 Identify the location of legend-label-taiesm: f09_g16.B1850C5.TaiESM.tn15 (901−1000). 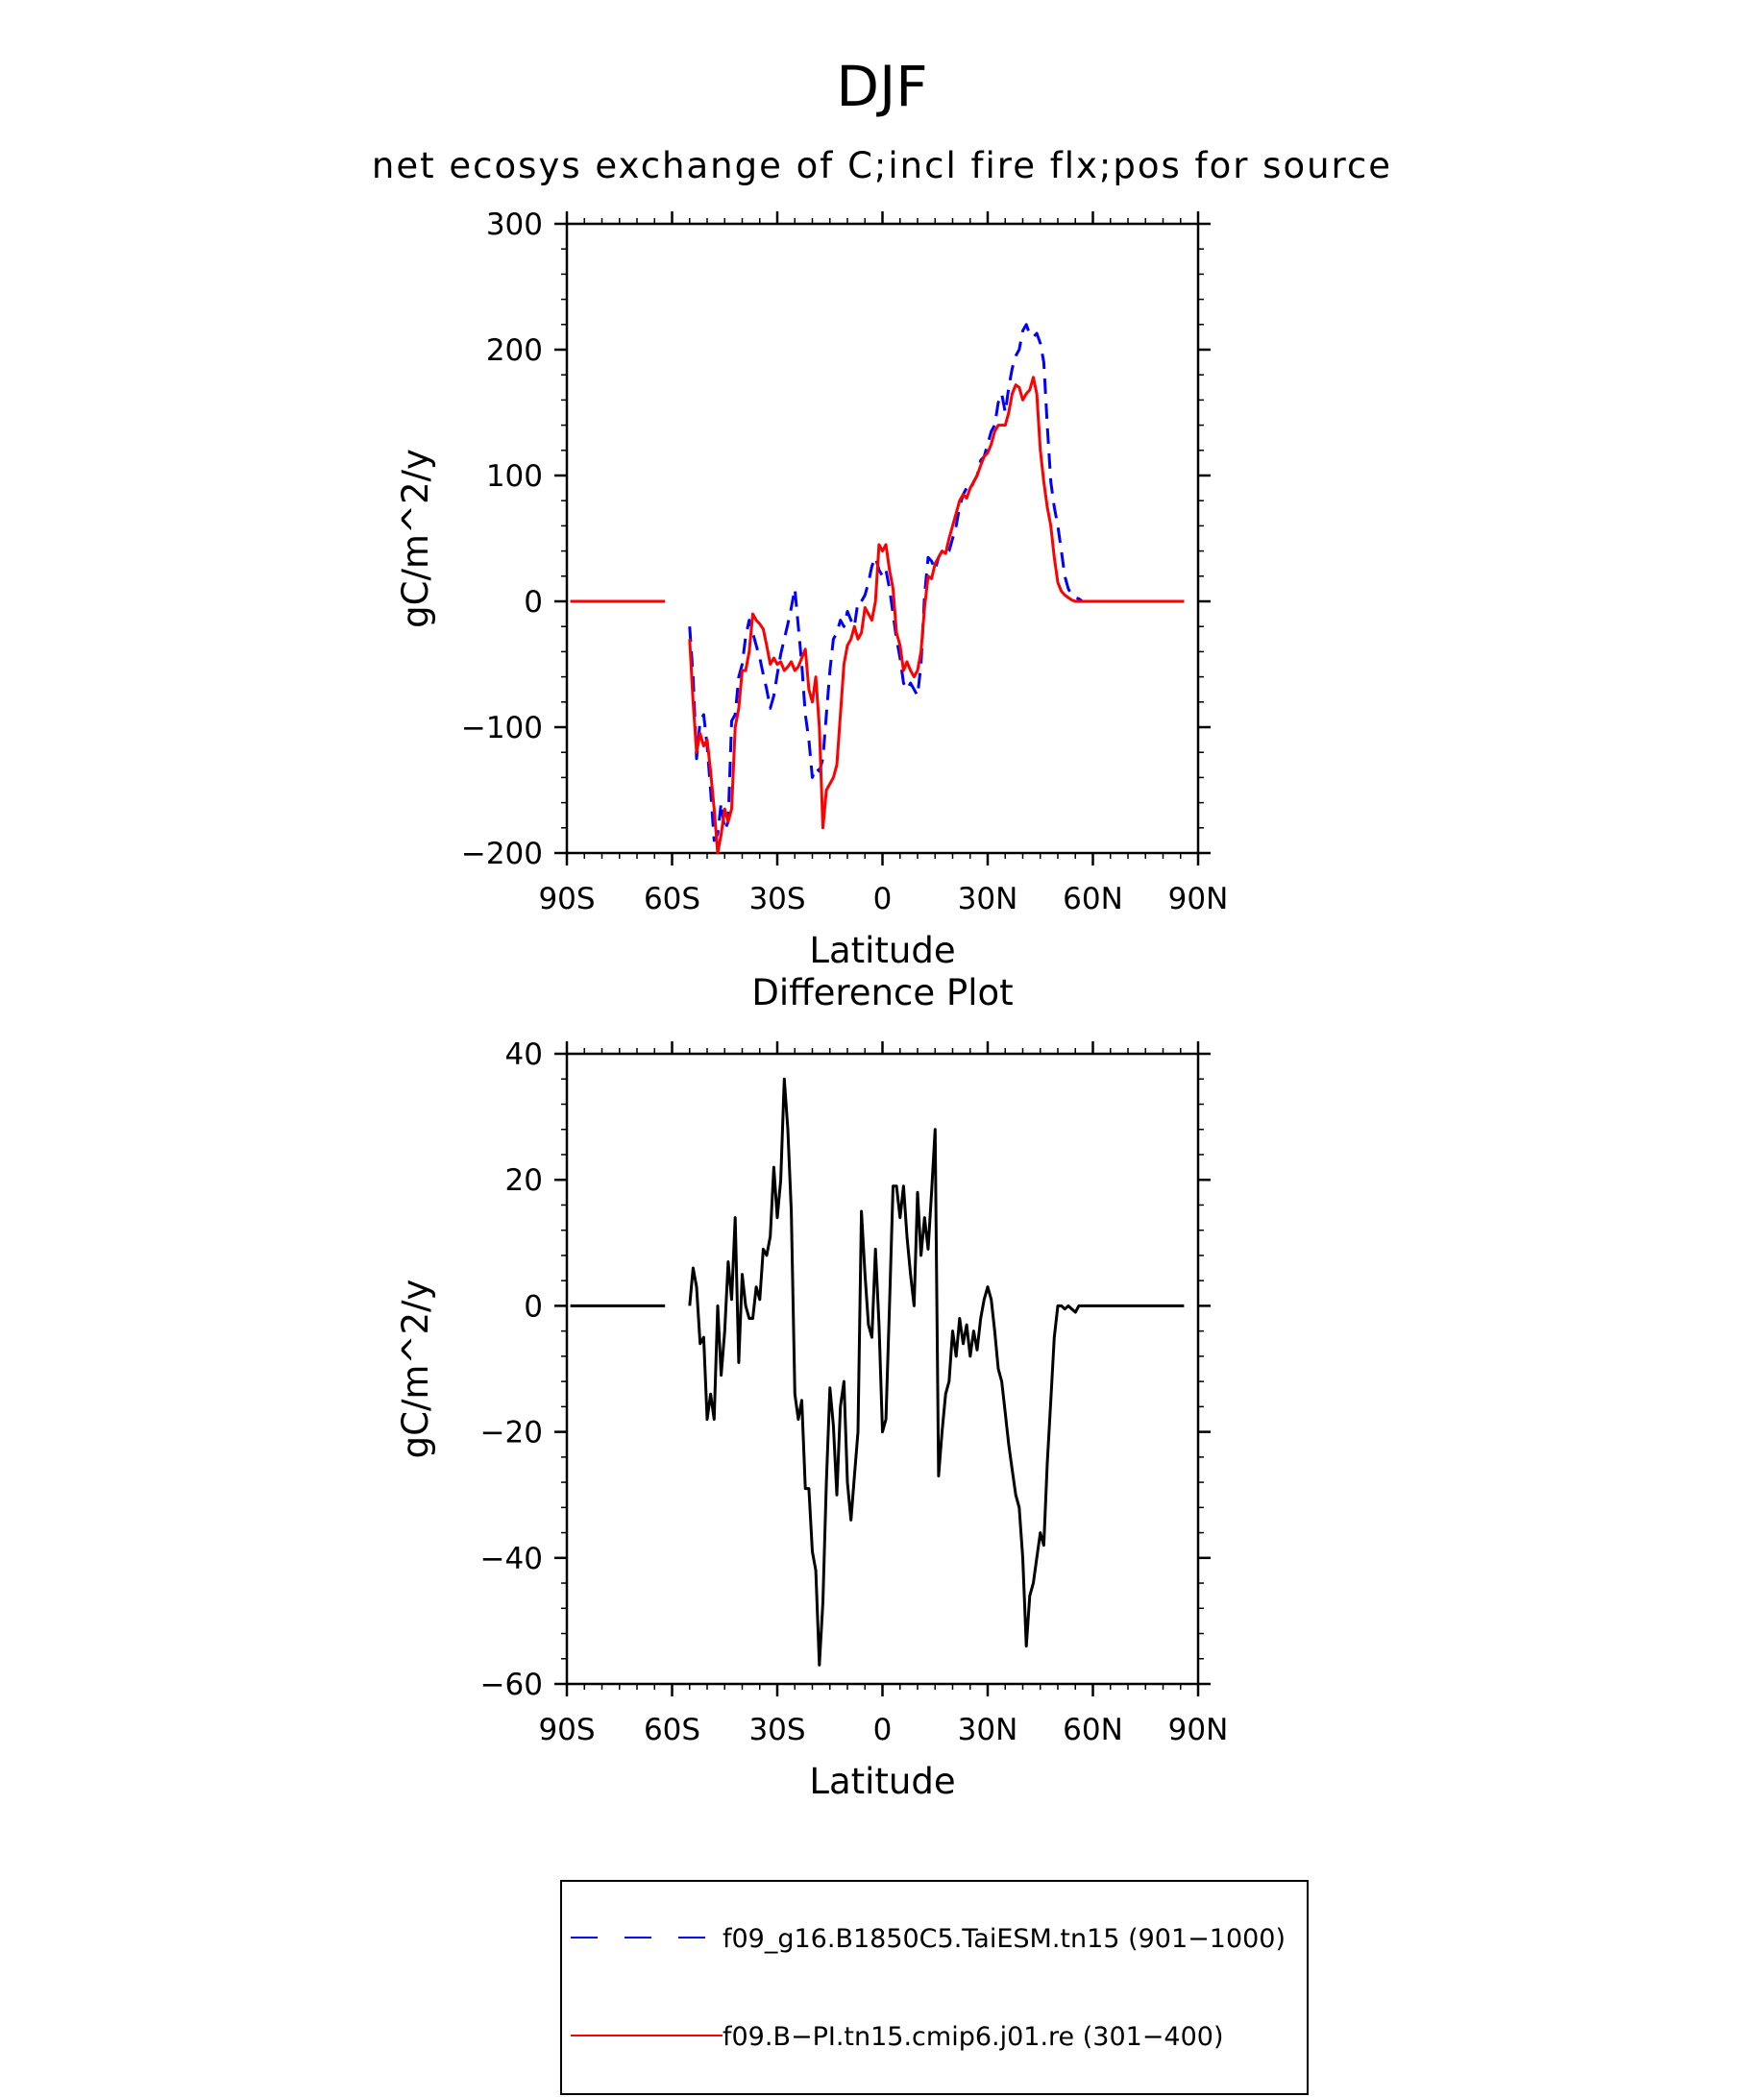
(1004, 1939).